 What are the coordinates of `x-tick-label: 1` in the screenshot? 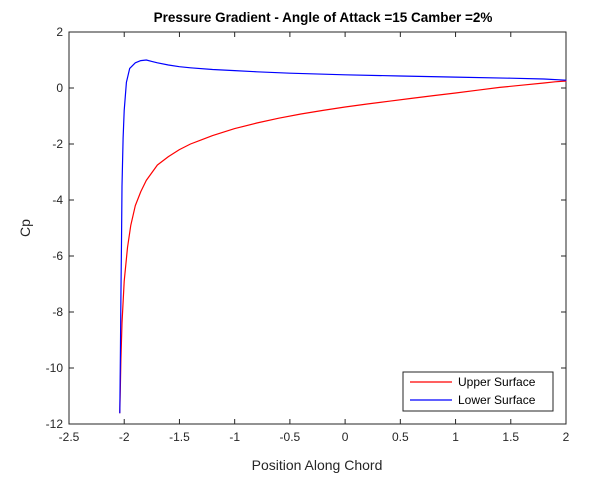 It's located at (455, 437).